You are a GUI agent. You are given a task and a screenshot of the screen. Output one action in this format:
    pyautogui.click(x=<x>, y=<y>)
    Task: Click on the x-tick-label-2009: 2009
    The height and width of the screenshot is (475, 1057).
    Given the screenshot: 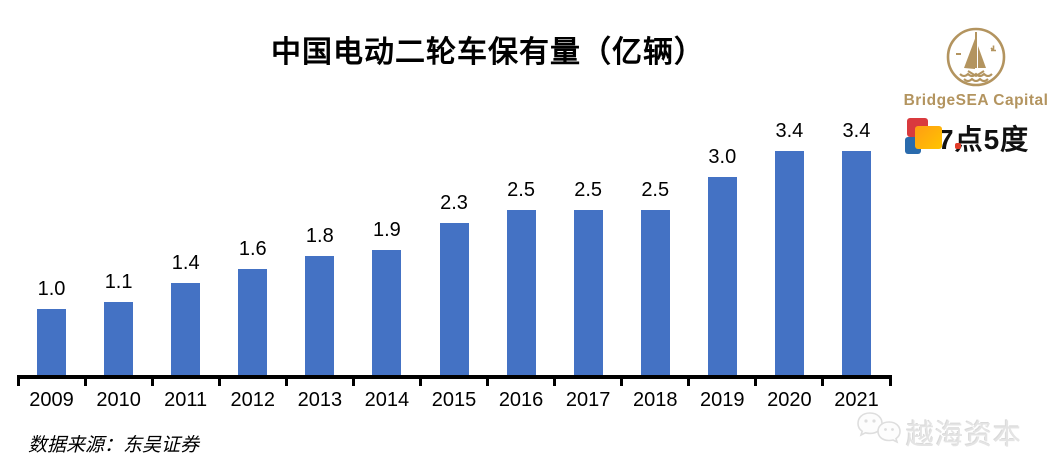 What is the action you would take?
    pyautogui.click(x=51, y=400)
    